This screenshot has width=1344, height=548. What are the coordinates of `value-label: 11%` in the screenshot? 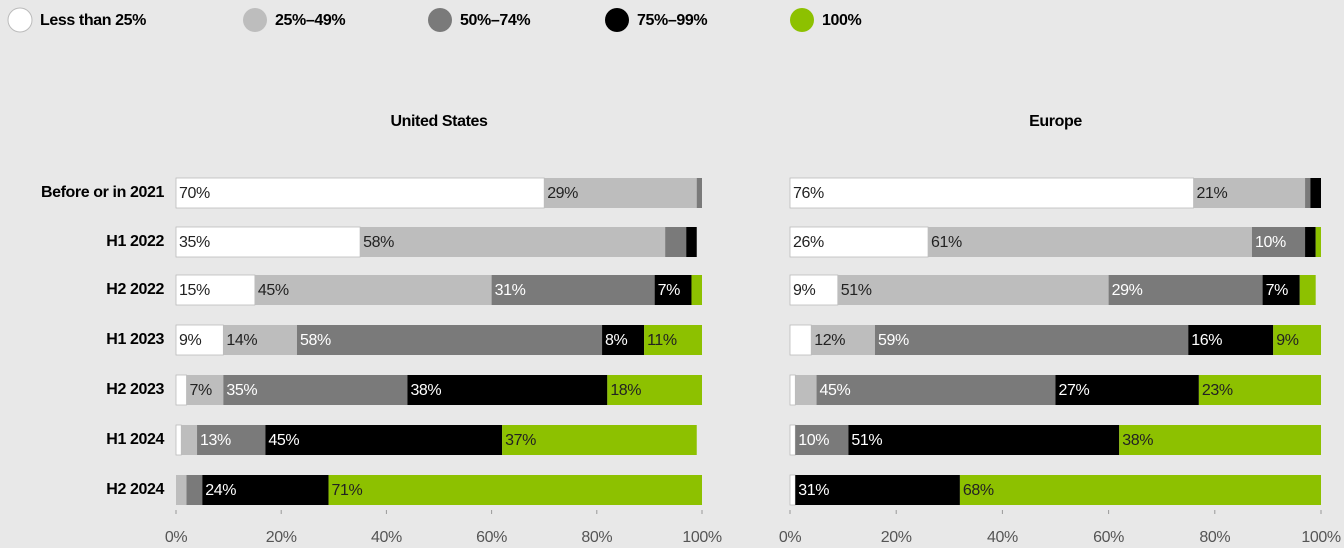 It's located at (662, 340).